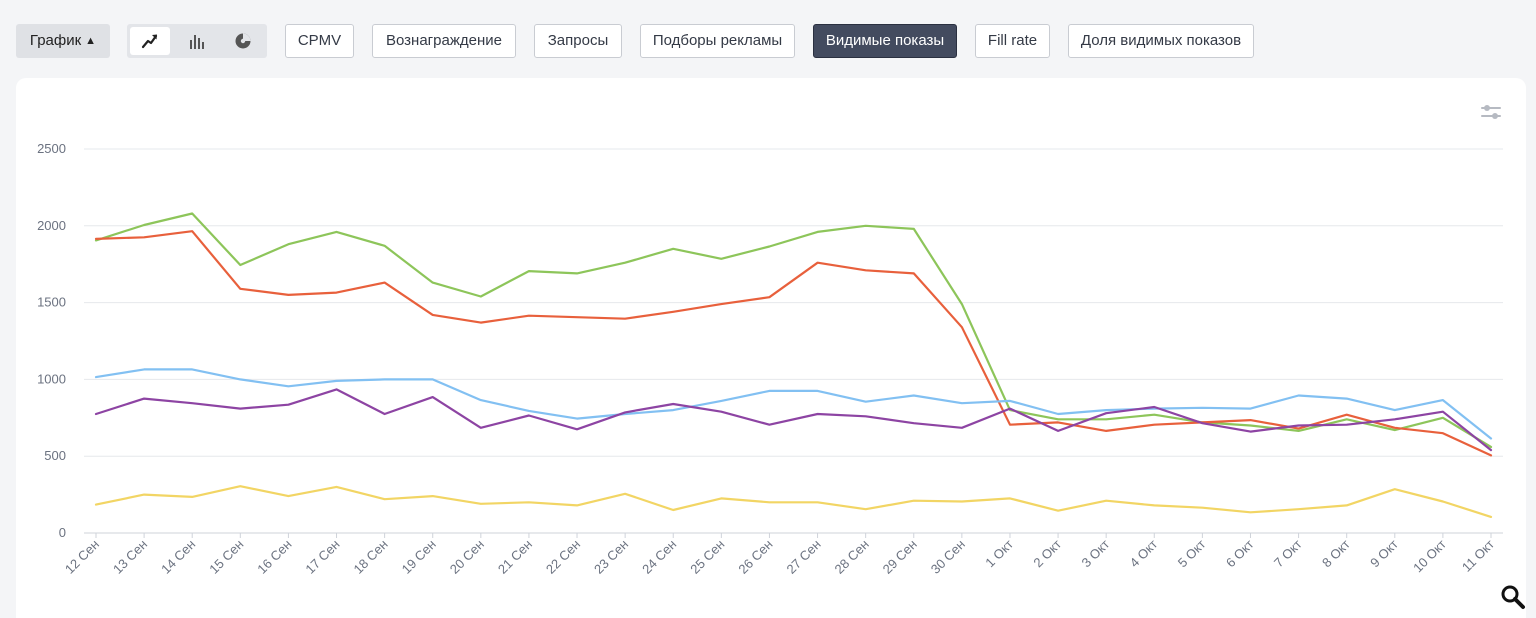 This screenshot has width=1536, height=618. I want to click on x-tick-label: 22 Сен, so click(563, 557).